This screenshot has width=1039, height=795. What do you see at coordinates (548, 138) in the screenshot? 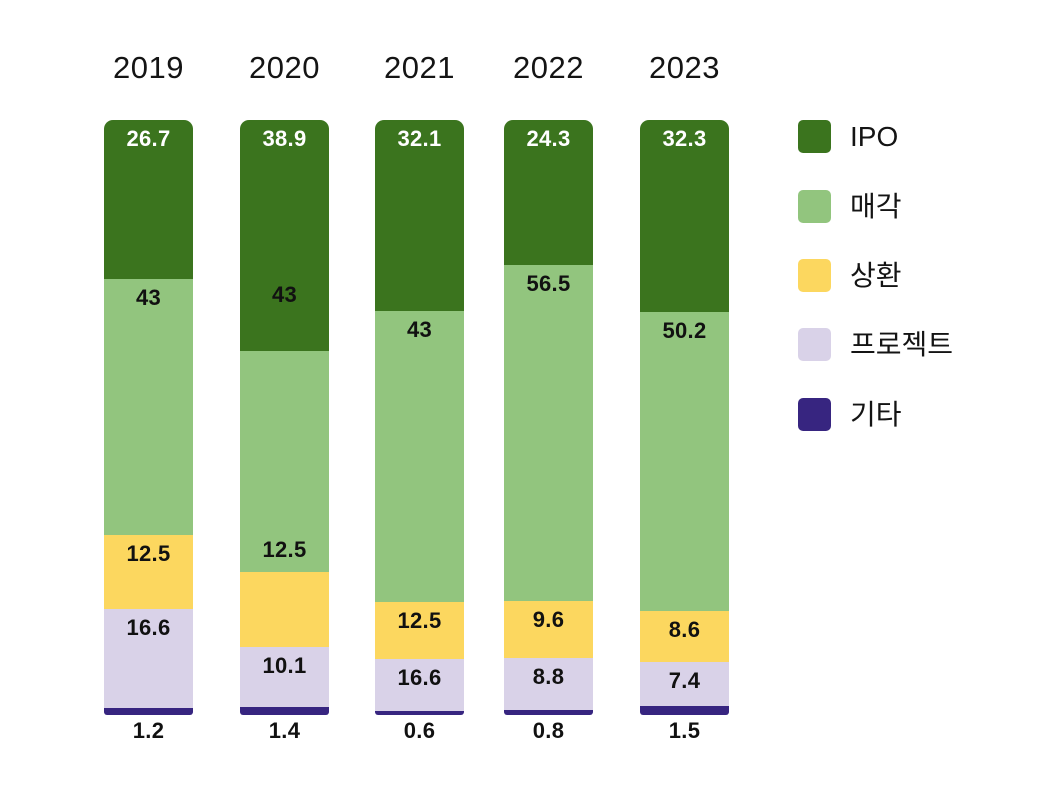
I see `value-label-ipo-2022: 24.3` at bounding box center [548, 138].